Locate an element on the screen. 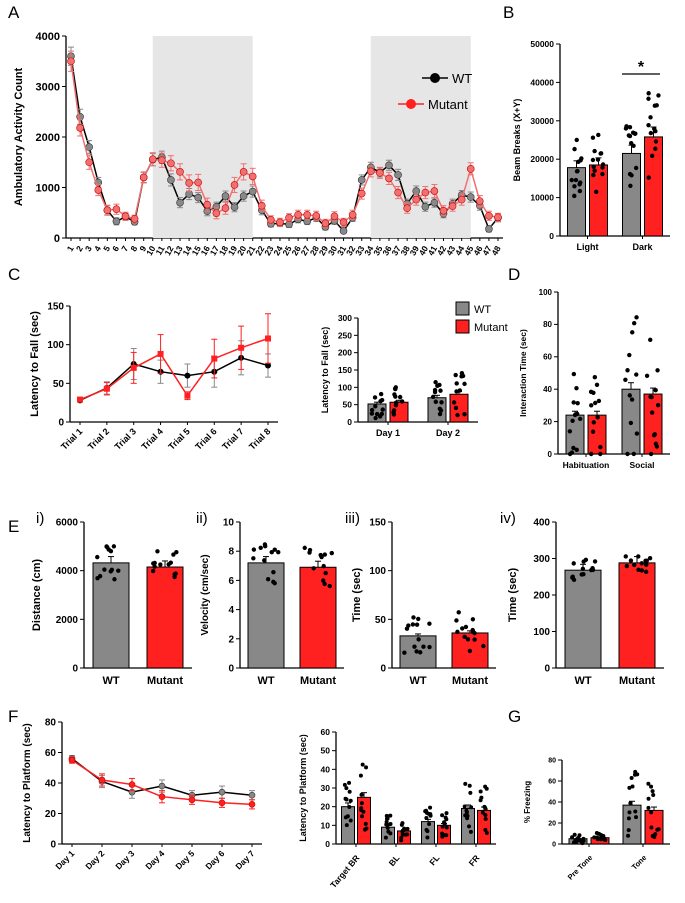 This screenshot has height=903, width=685. x-tick-label: 41 is located at coordinates (433, 250).